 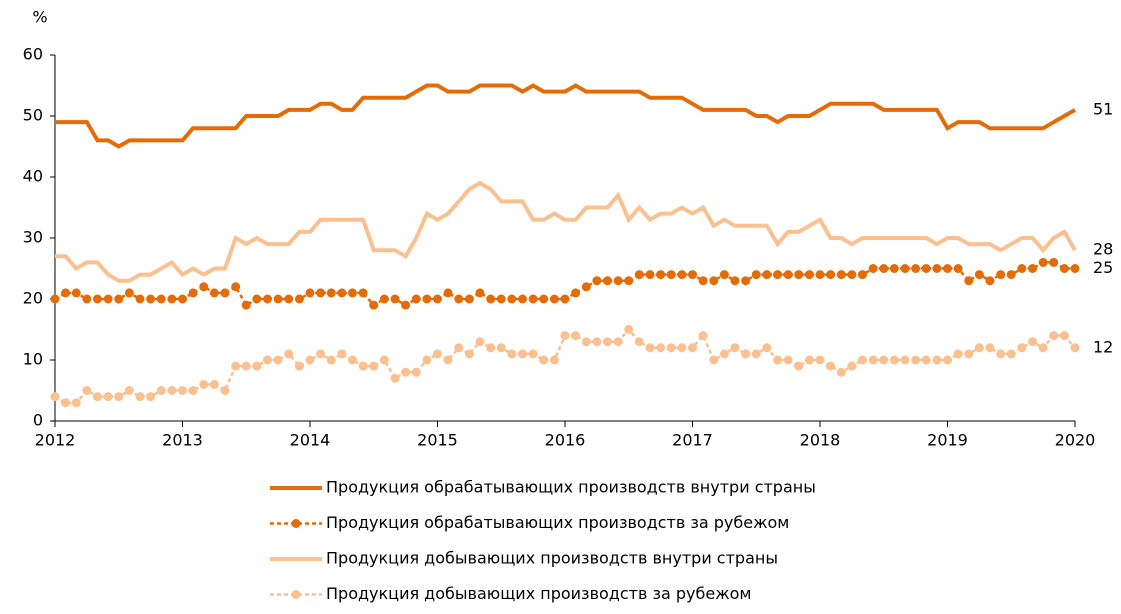 I want to click on x-tick-label: 2017, so click(x=692, y=440).